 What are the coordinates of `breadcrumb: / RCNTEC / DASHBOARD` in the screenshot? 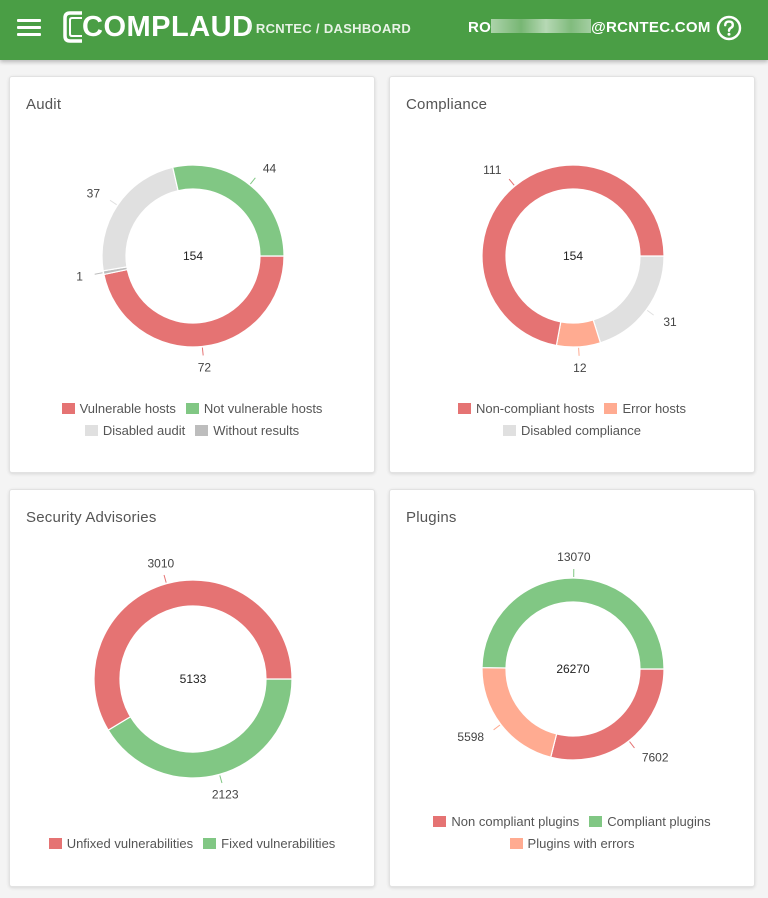 It's located at (330, 28).